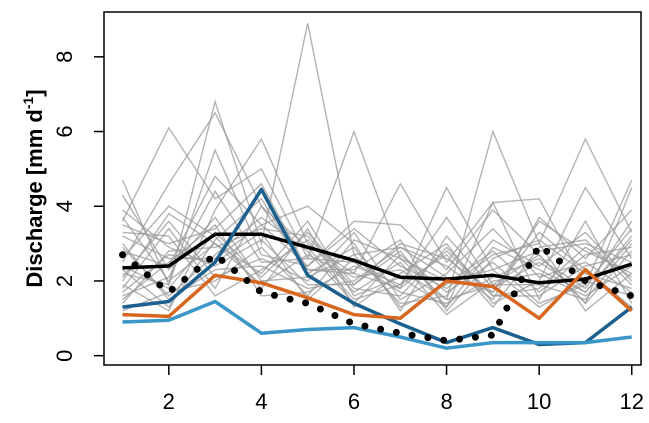  I want to click on y-axis-title: Discharge [mm d-1], so click(33, 188).